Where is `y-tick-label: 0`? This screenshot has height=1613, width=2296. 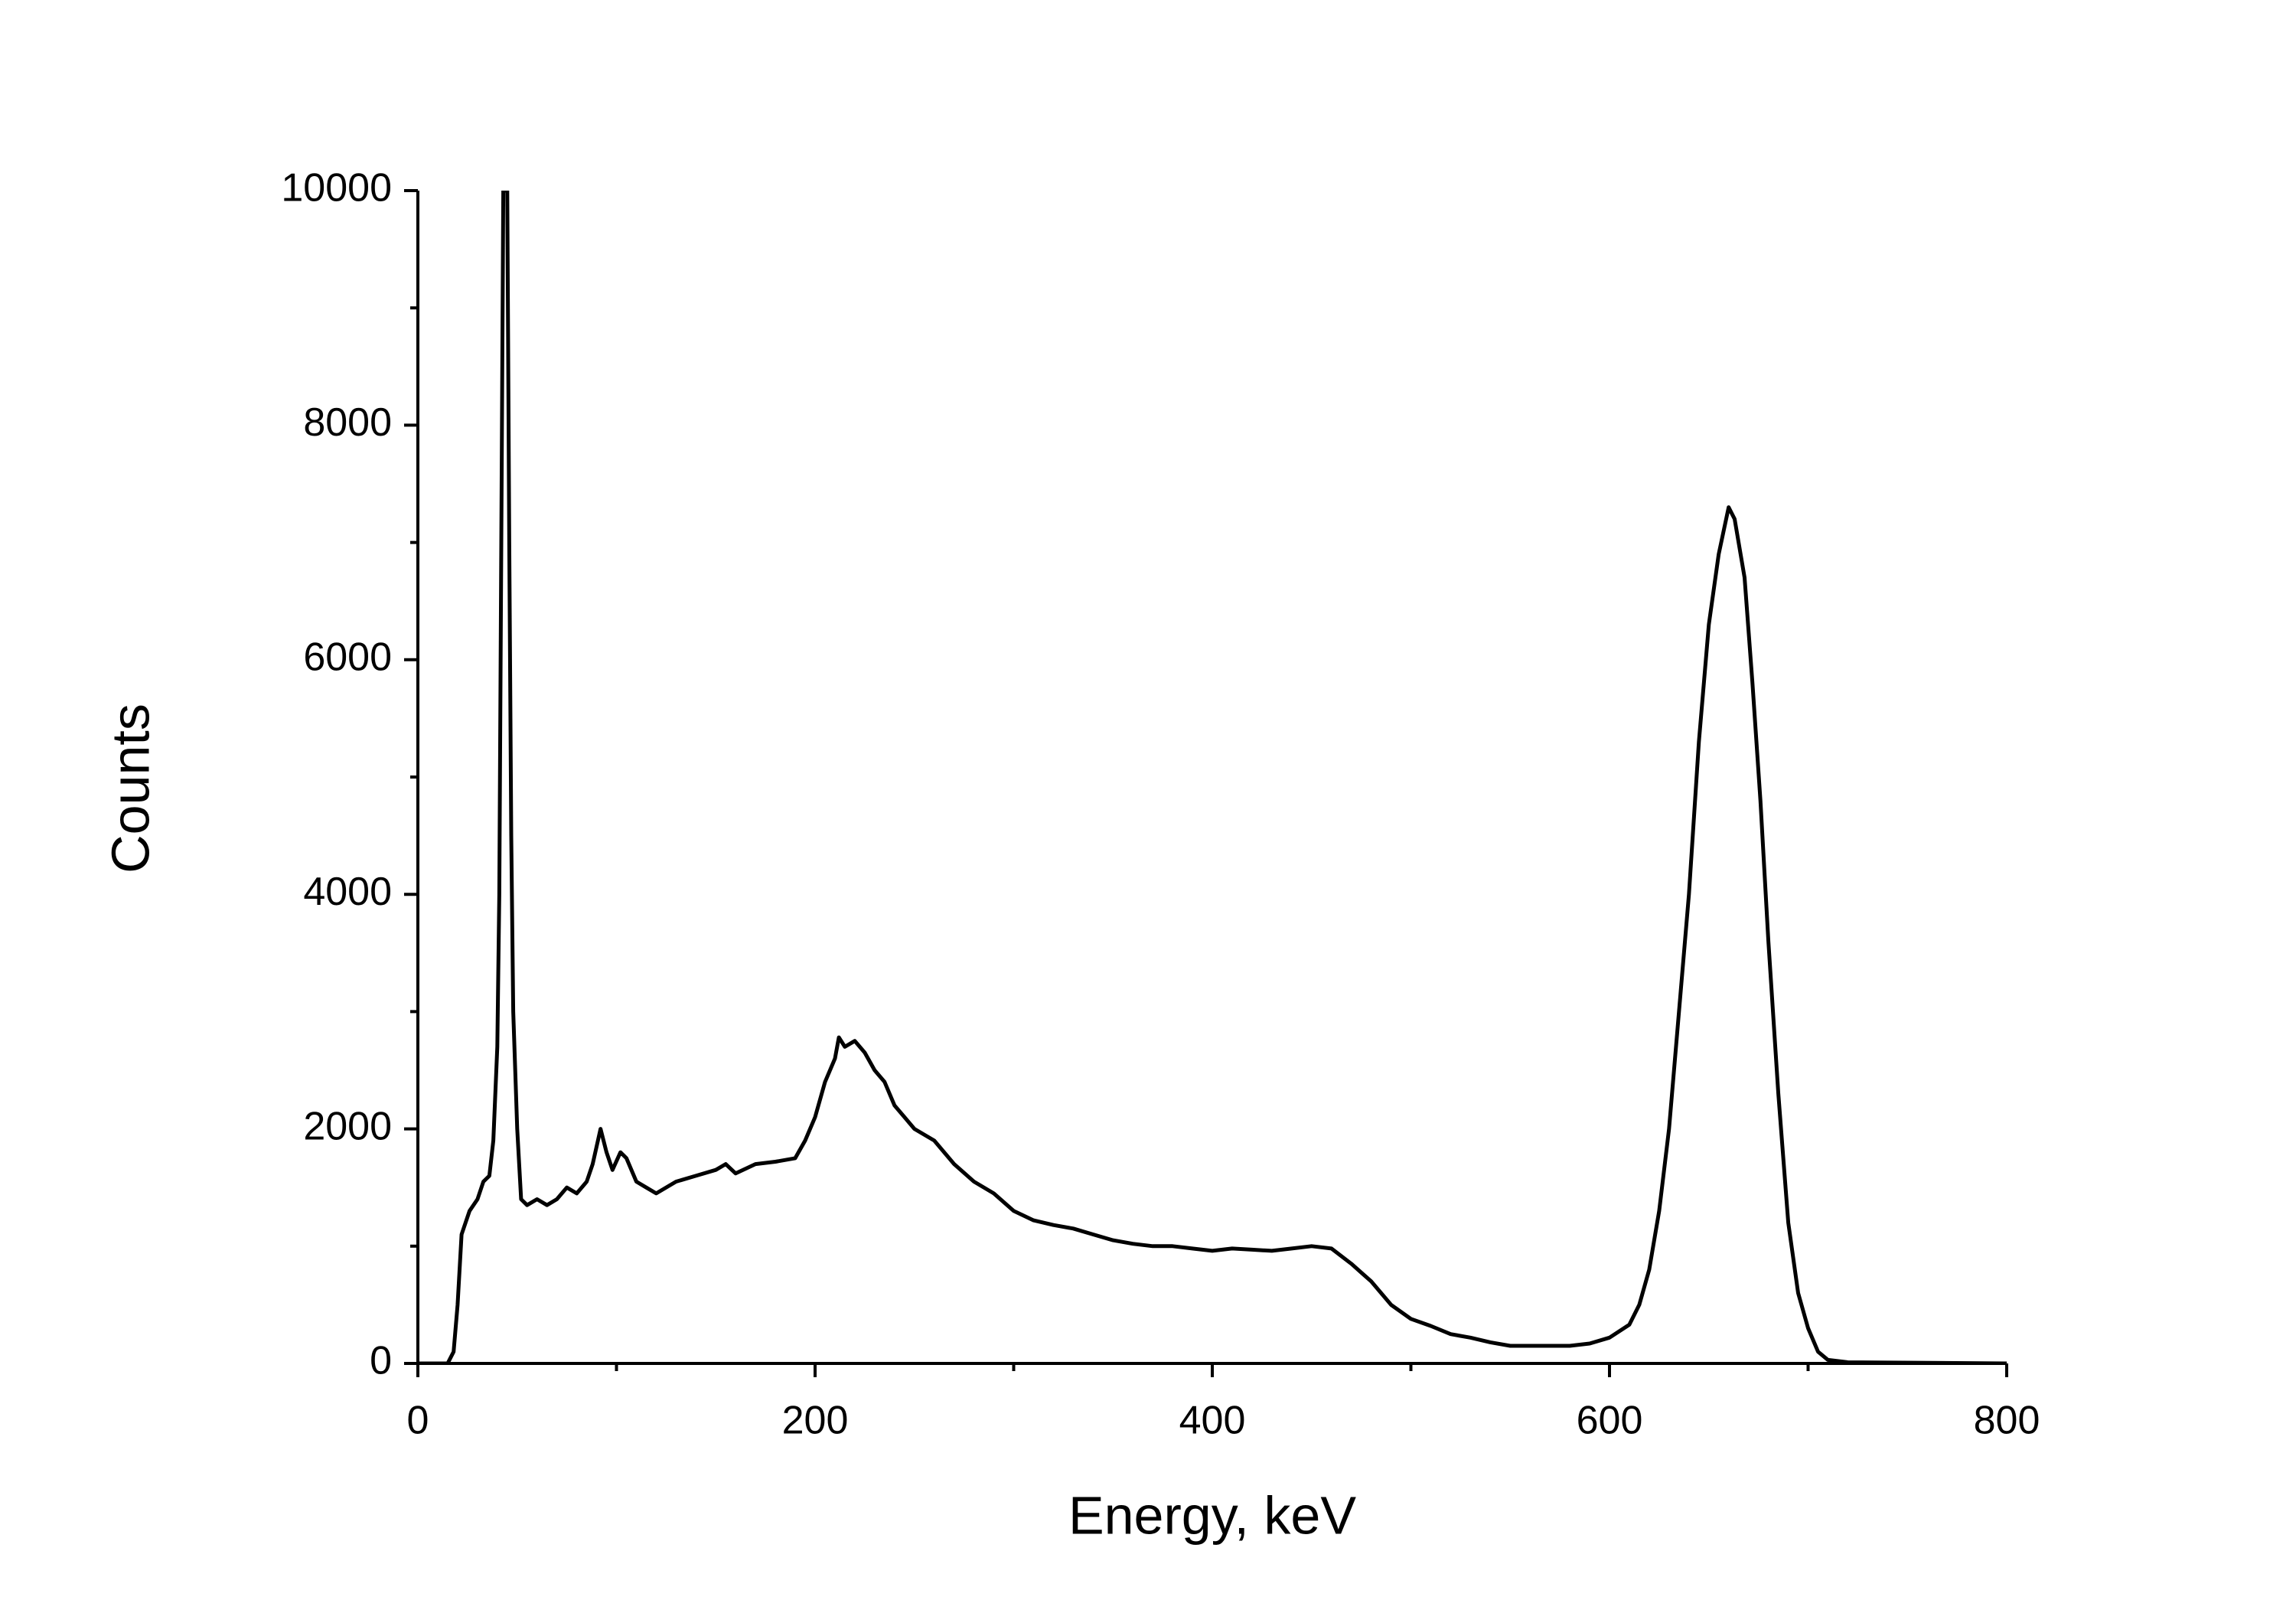
y-tick-label: 0 is located at coordinates (381, 1361).